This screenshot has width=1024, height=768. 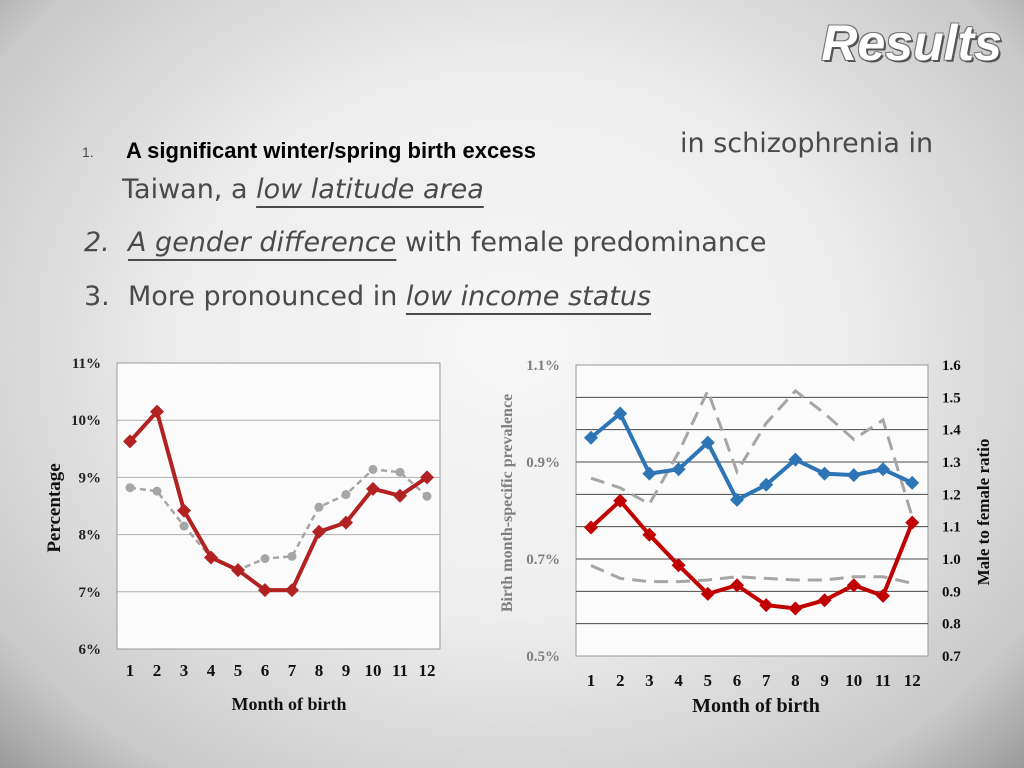 What do you see at coordinates (752, 554) in the screenshot?
I see `chart2-series-red-line` at bounding box center [752, 554].